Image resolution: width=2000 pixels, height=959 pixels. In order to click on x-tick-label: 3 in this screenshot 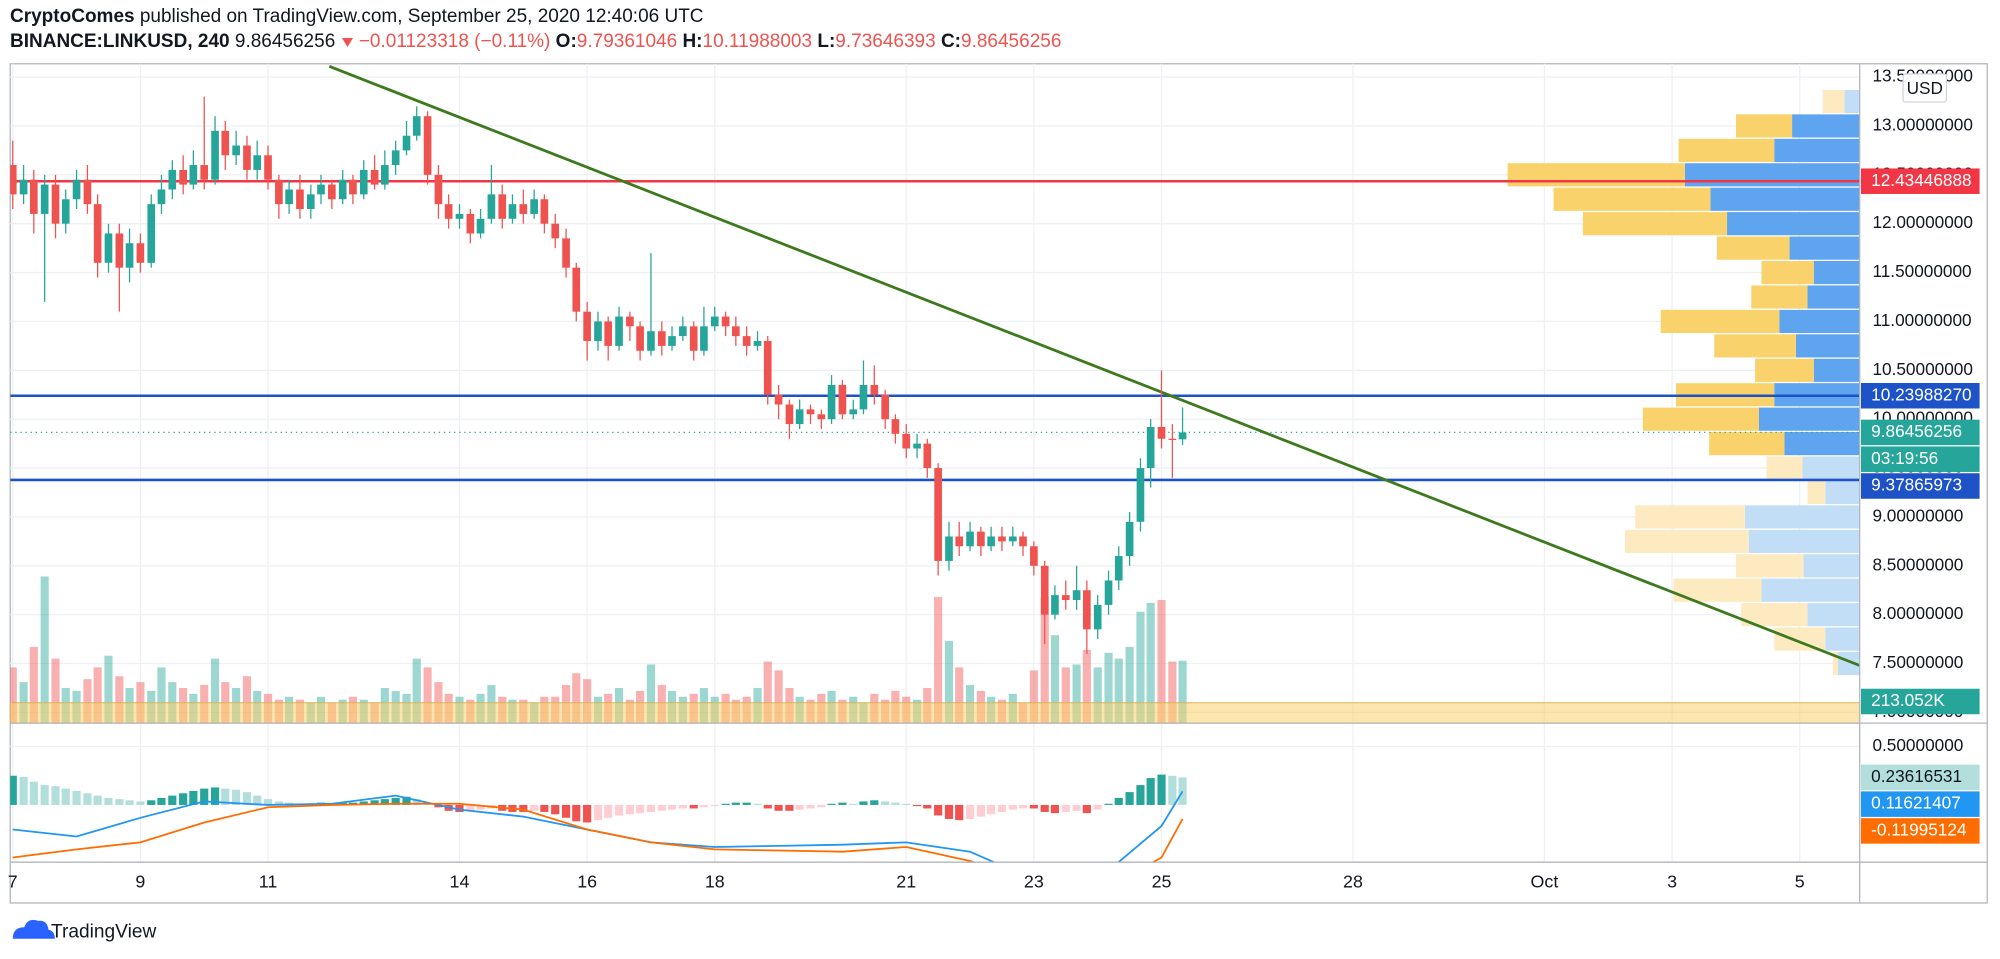, I will do `click(1672, 881)`.